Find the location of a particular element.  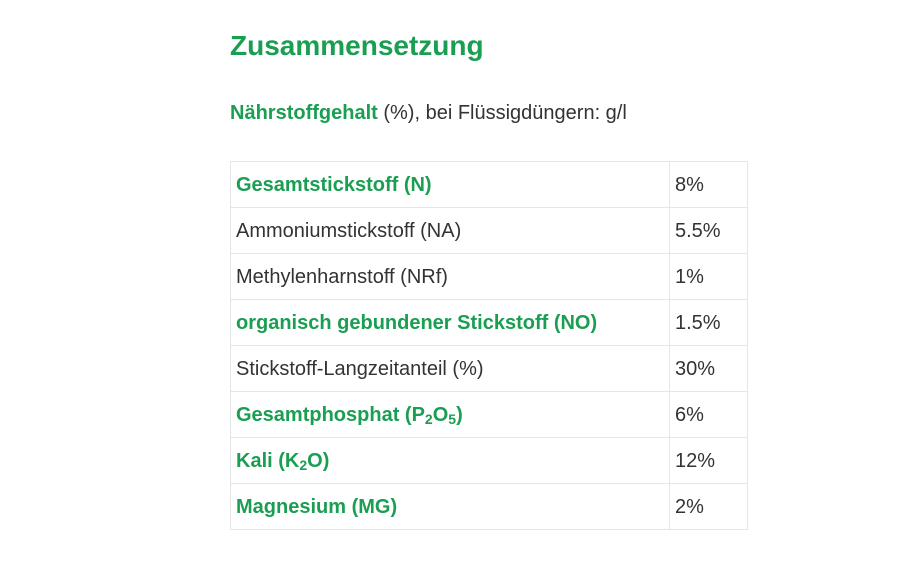

table-row: Ammoniumstickstoff (NA) 5.5% is located at coordinates (489, 230).